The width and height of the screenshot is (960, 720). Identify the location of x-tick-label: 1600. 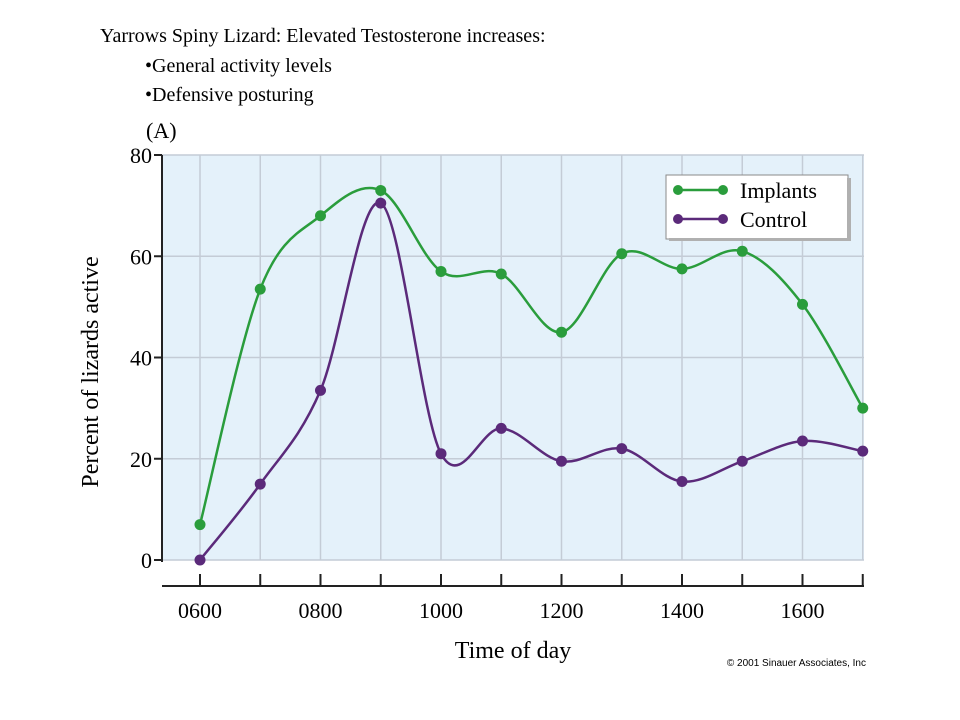
(803, 610).